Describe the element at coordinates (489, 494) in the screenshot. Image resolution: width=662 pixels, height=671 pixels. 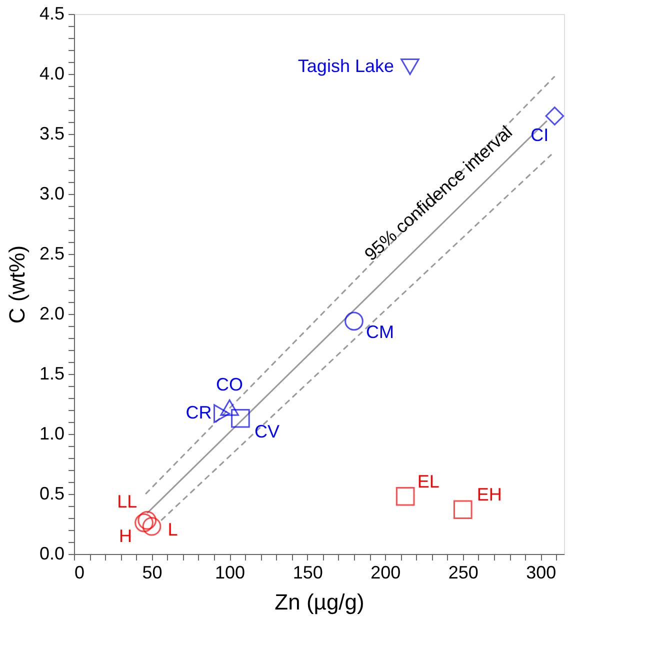
I see `series-label: EH` at that location.